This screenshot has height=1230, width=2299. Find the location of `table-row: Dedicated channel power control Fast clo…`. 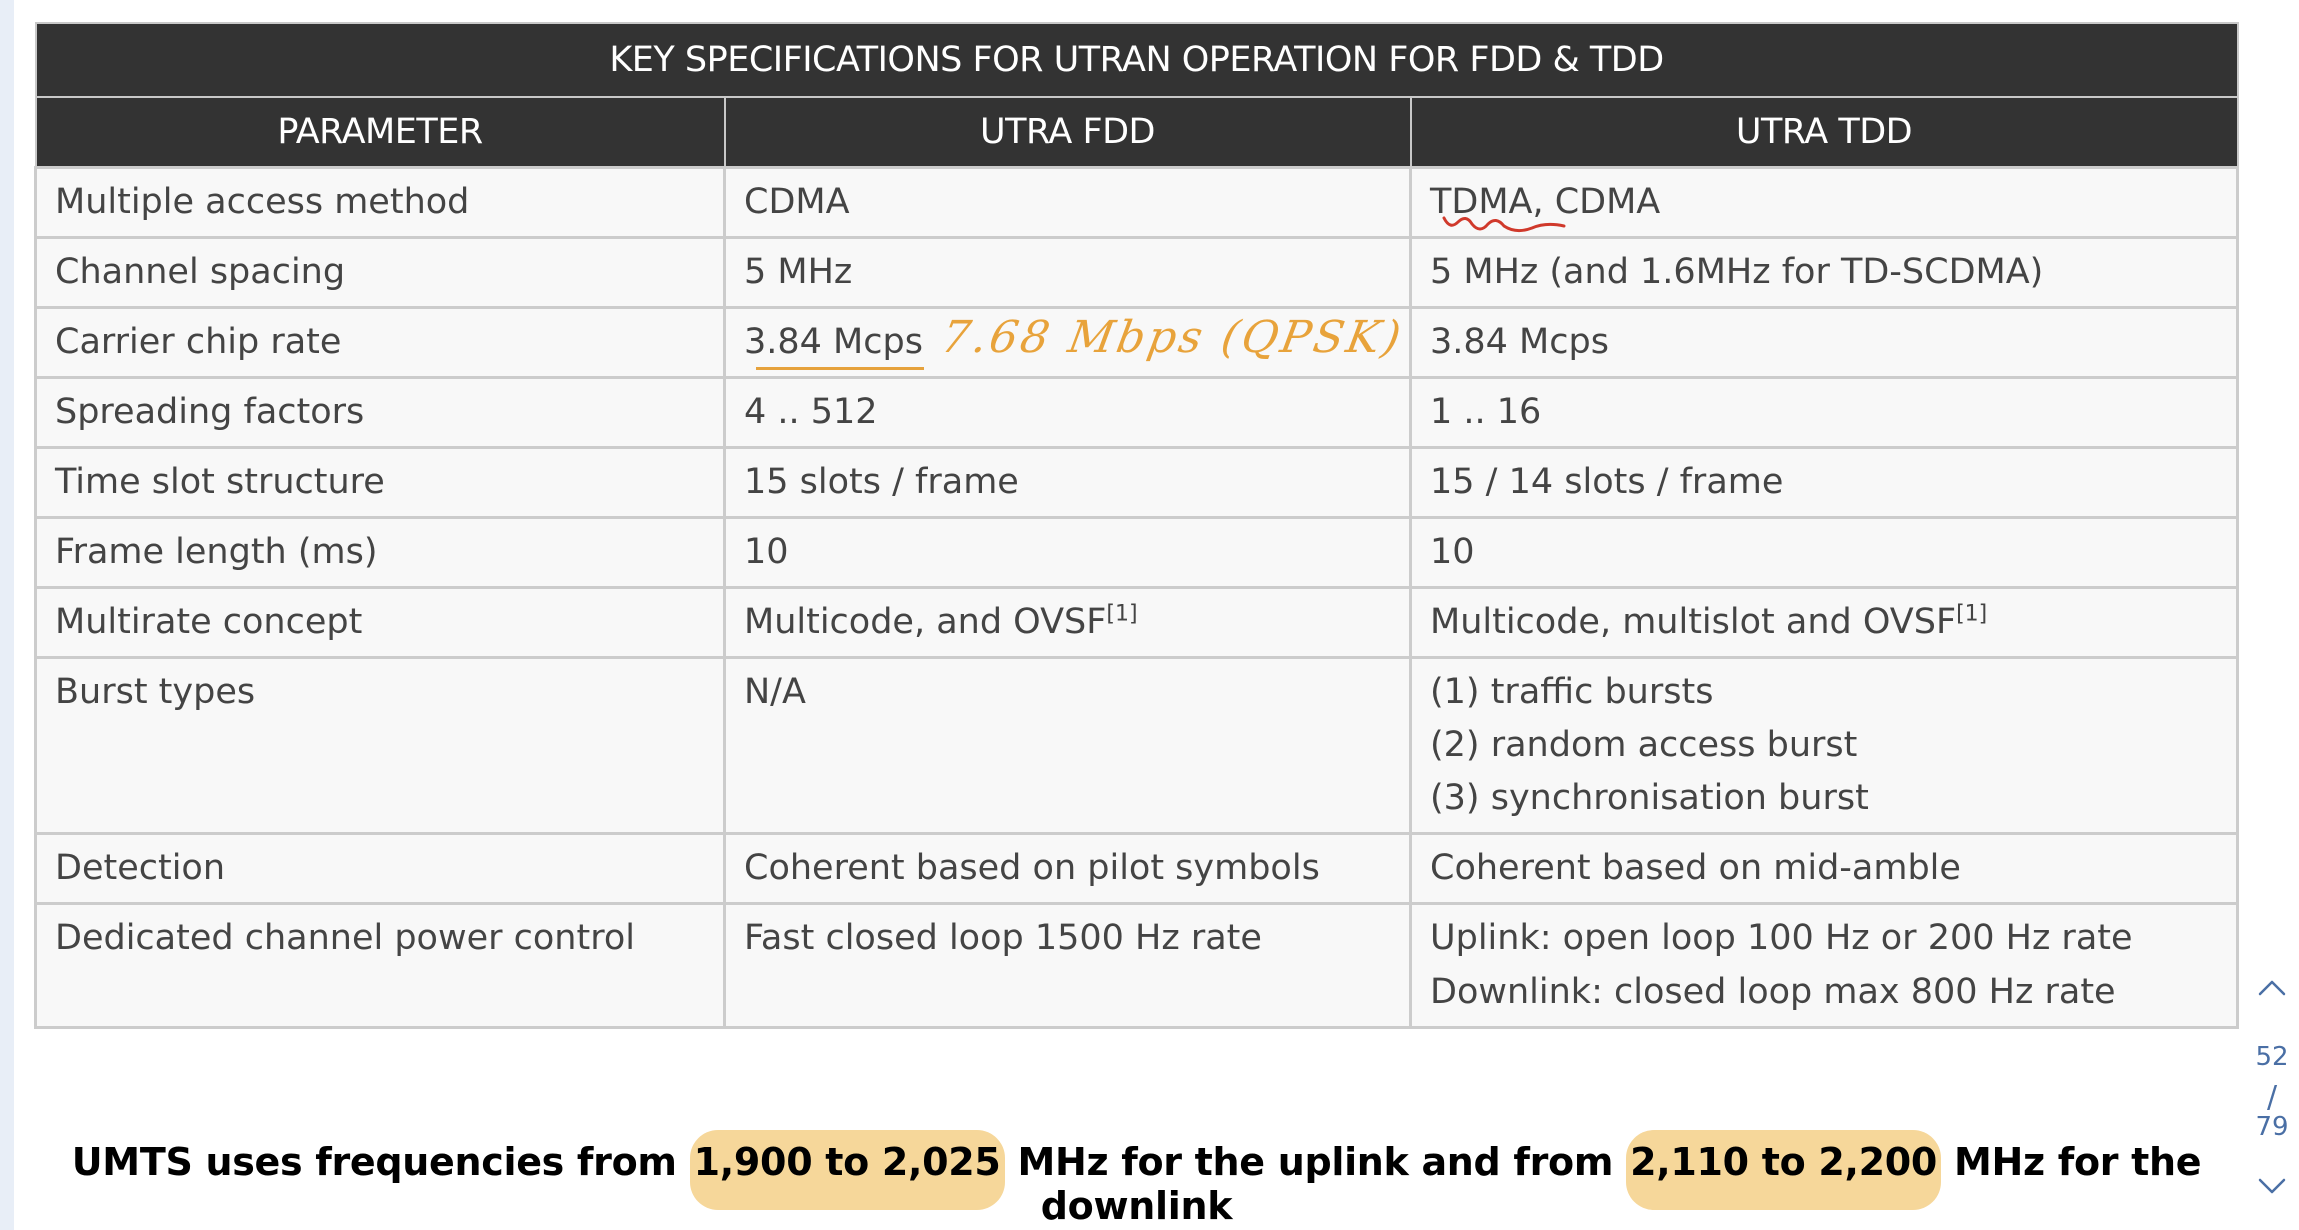

table-row: Dedicated channel power control Fast clo… is located at coordinates (1136, 965).